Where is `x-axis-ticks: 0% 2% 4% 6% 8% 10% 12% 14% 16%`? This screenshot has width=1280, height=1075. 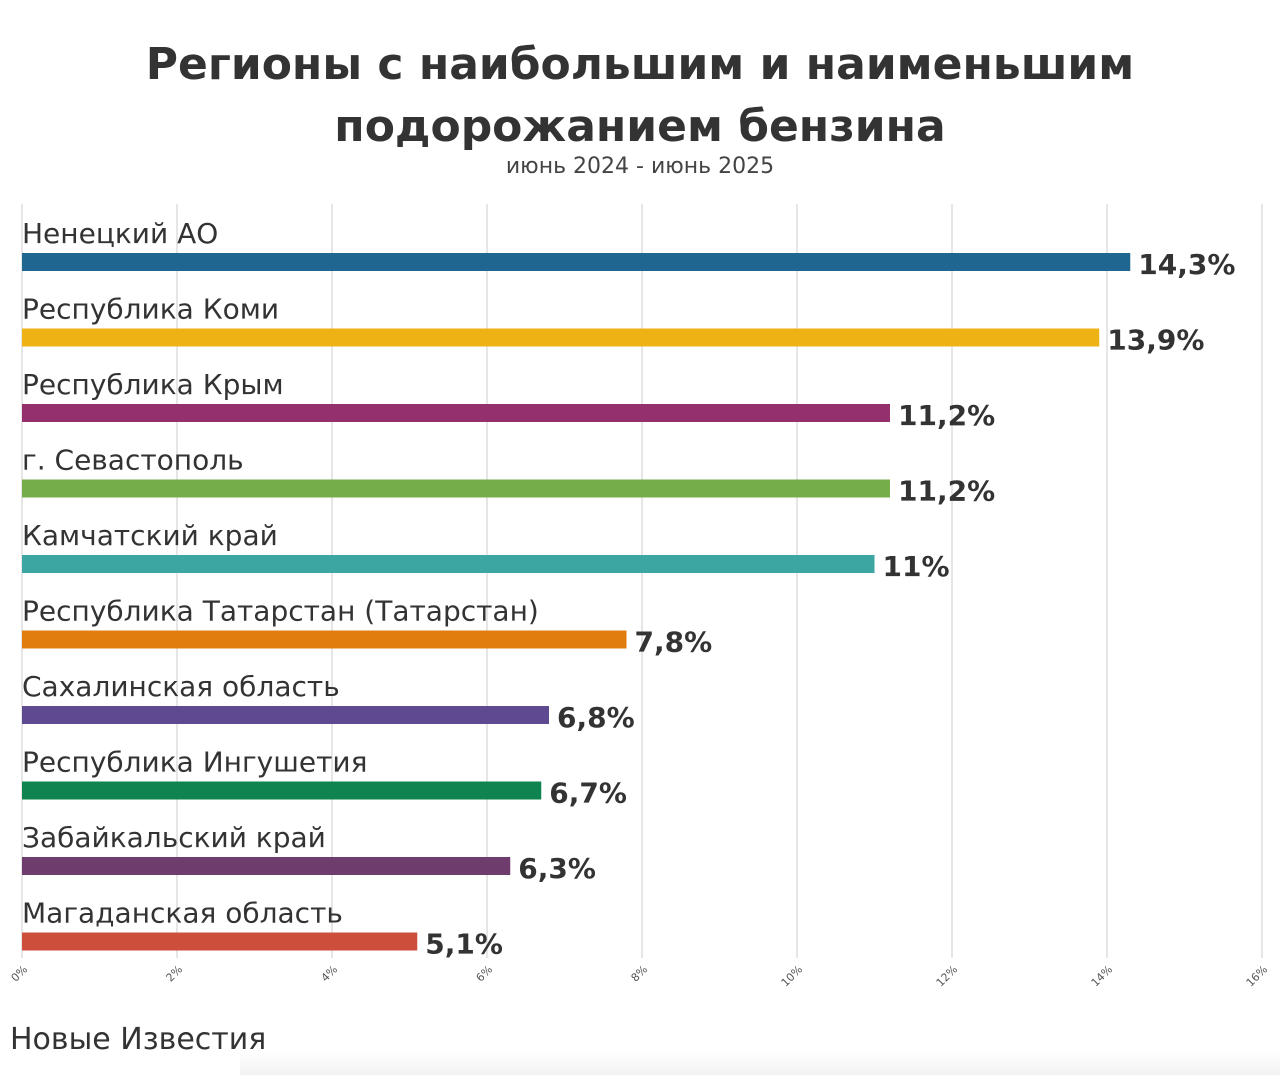 x-axis-ticks: 0% 2% 4% 6% 8% 10% 12% 14% 16% is located at coordinates (640, 976).